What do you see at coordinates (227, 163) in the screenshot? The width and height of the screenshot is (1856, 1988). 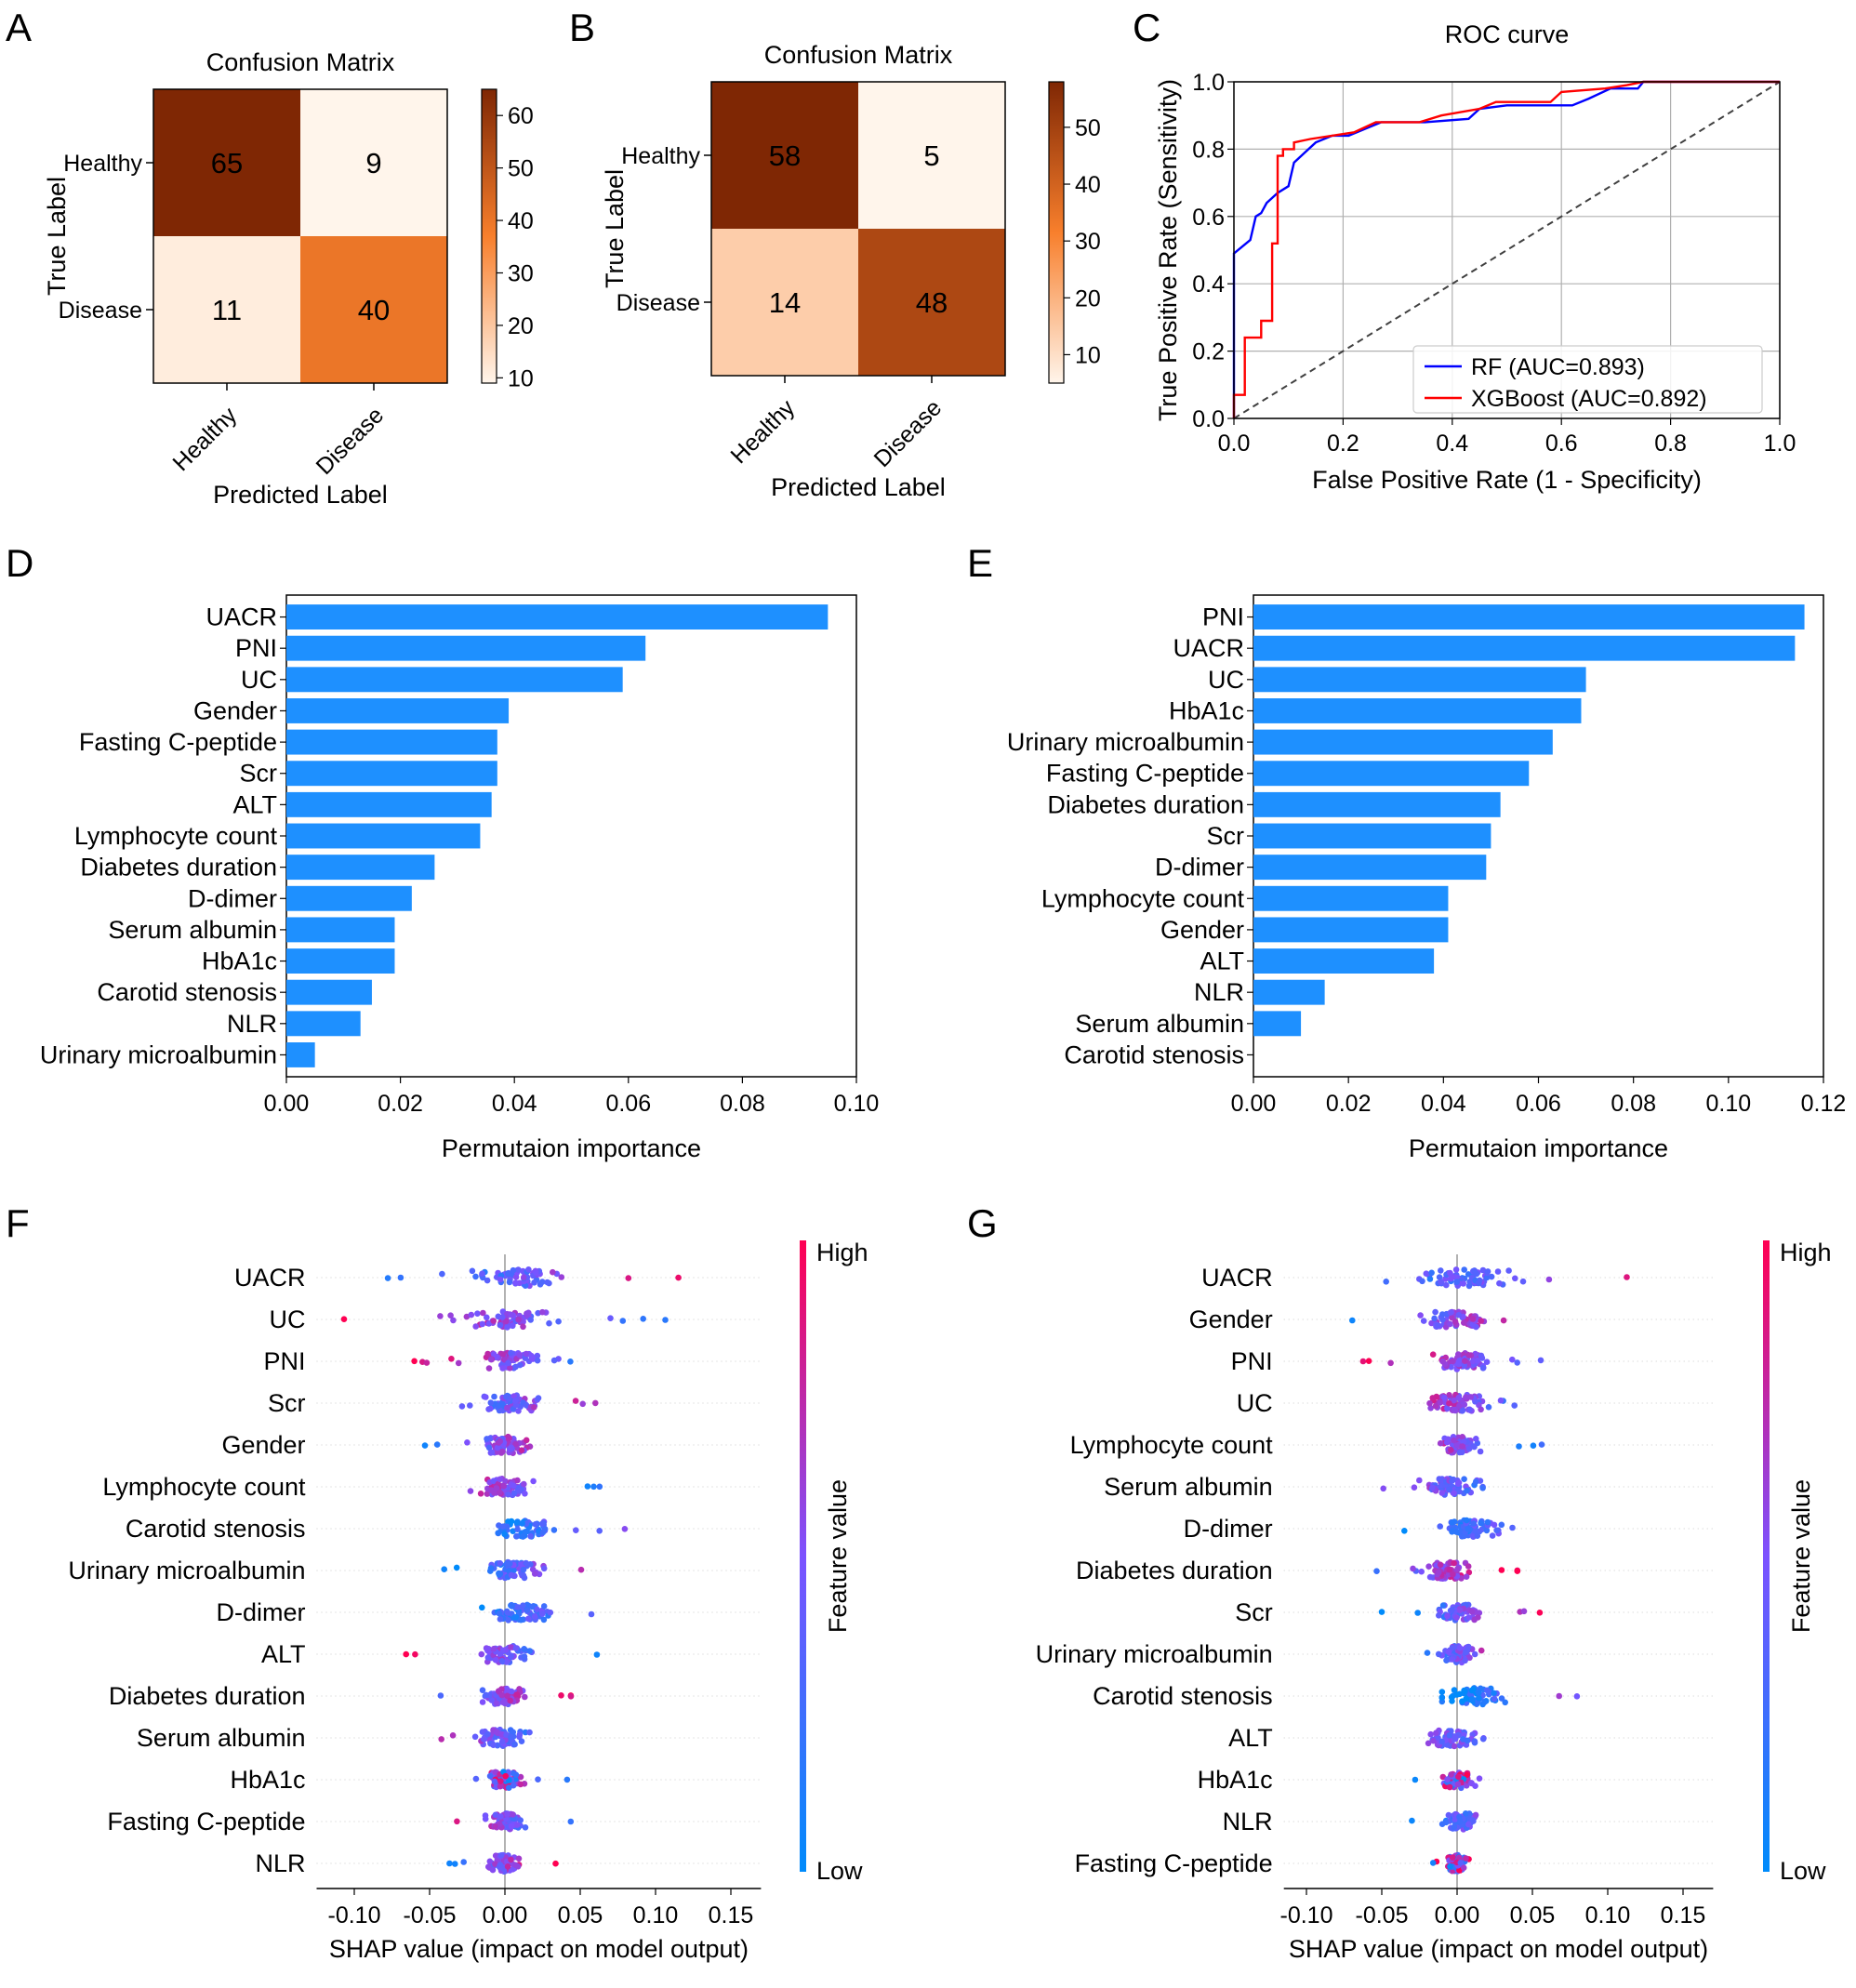 I see `cm-value: 65` at bounding box center [227, 163].